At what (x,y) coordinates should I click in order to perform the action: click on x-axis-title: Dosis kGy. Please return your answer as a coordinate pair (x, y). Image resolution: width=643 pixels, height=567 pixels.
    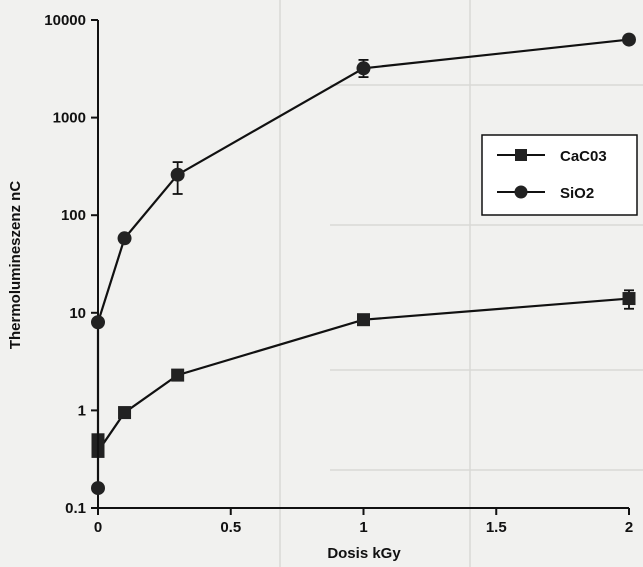
    Looking at the image, I should click on (364, 553).